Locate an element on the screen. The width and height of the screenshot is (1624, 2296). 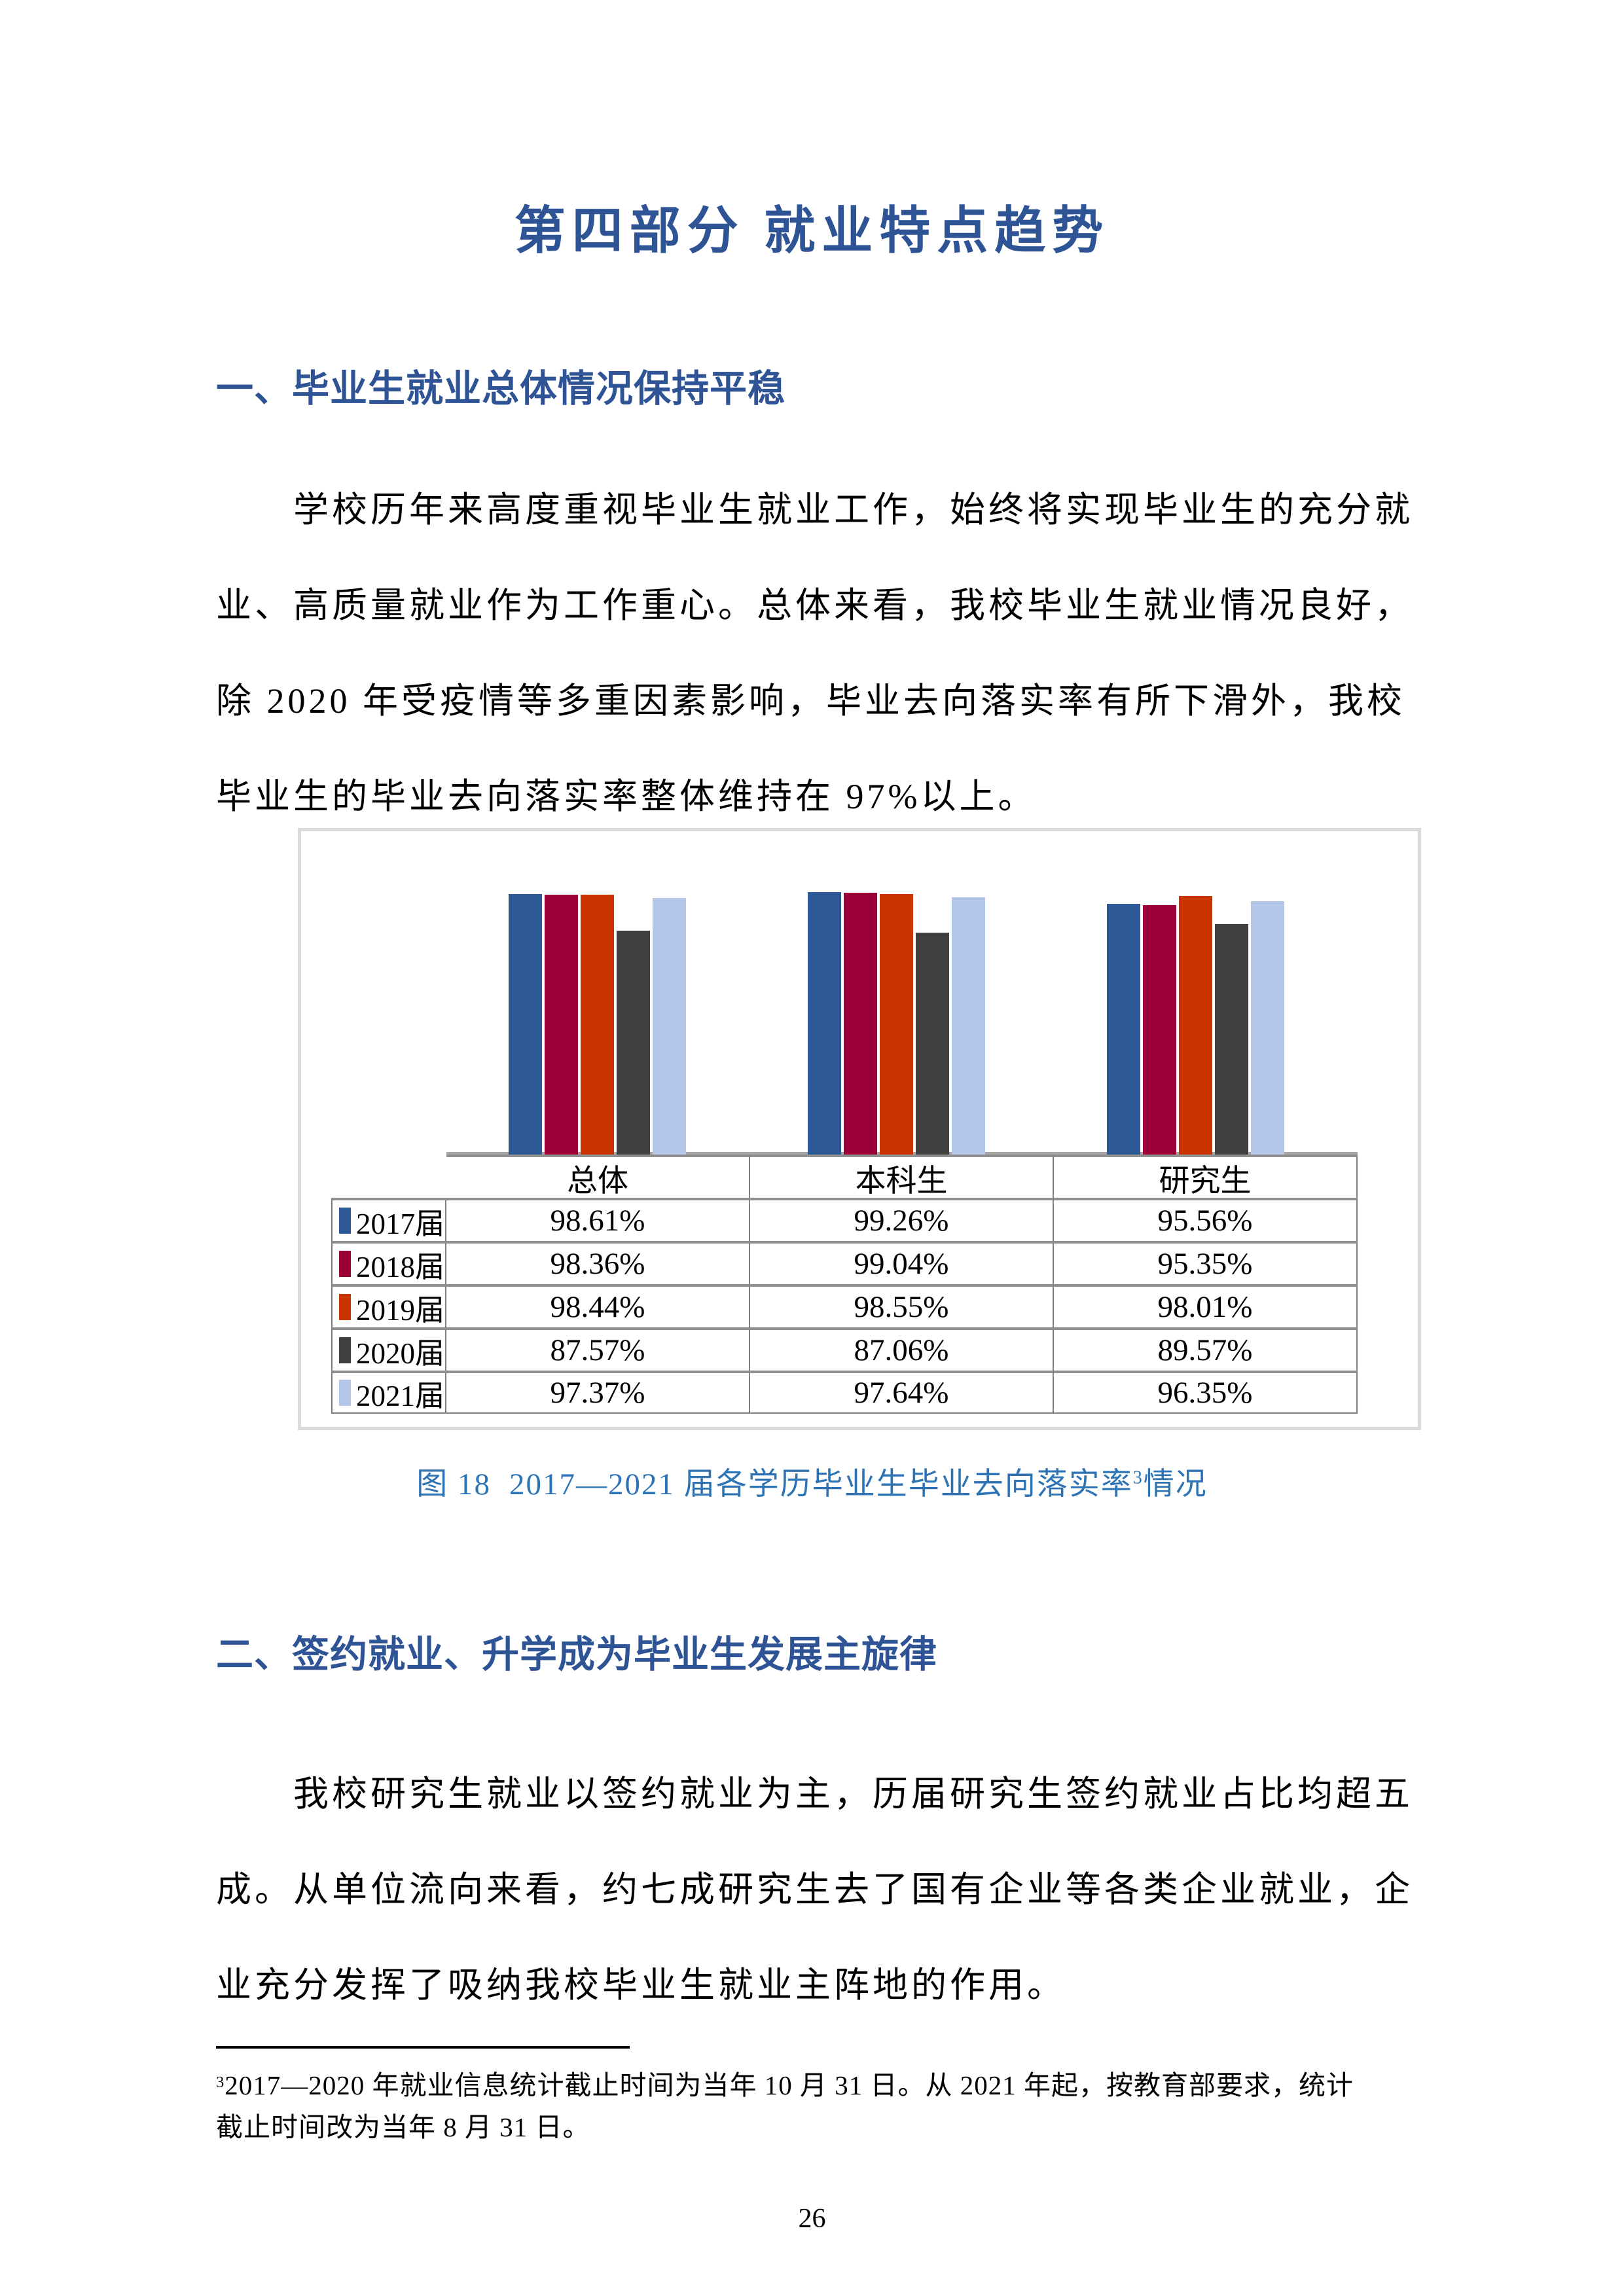
figure-caption-label: 图 18 is located at coordinates (453, 1484).